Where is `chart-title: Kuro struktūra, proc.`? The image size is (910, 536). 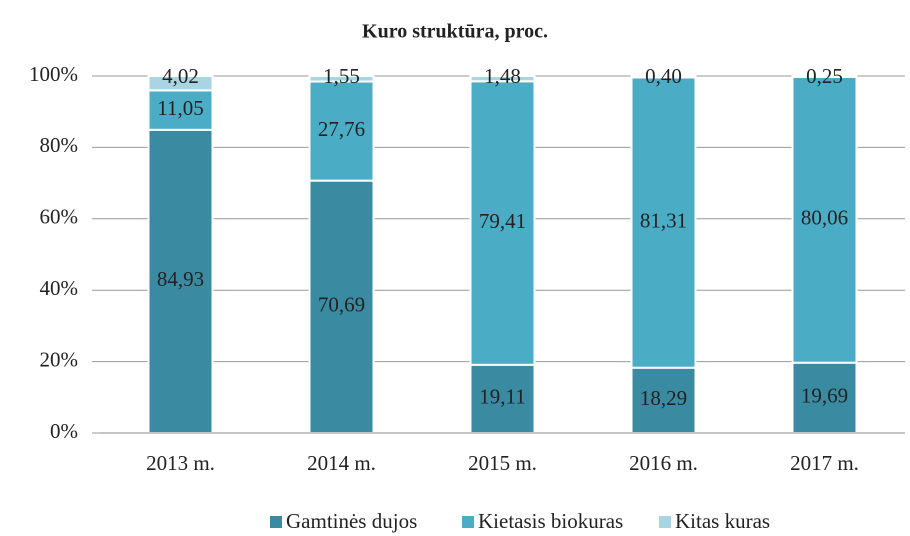
chart-title: Kuro struktūra, proc. is located at coordinates (455, 32).